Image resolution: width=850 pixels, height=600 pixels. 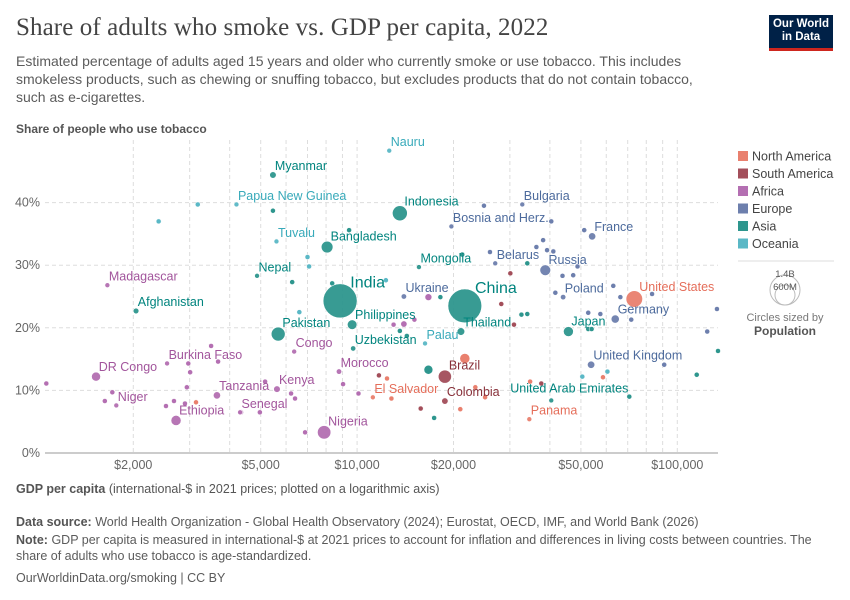 What do you see at coordinates (445, 401) in the screenshot?
I see `data-point-colombia` at bounding box center [445, 401].